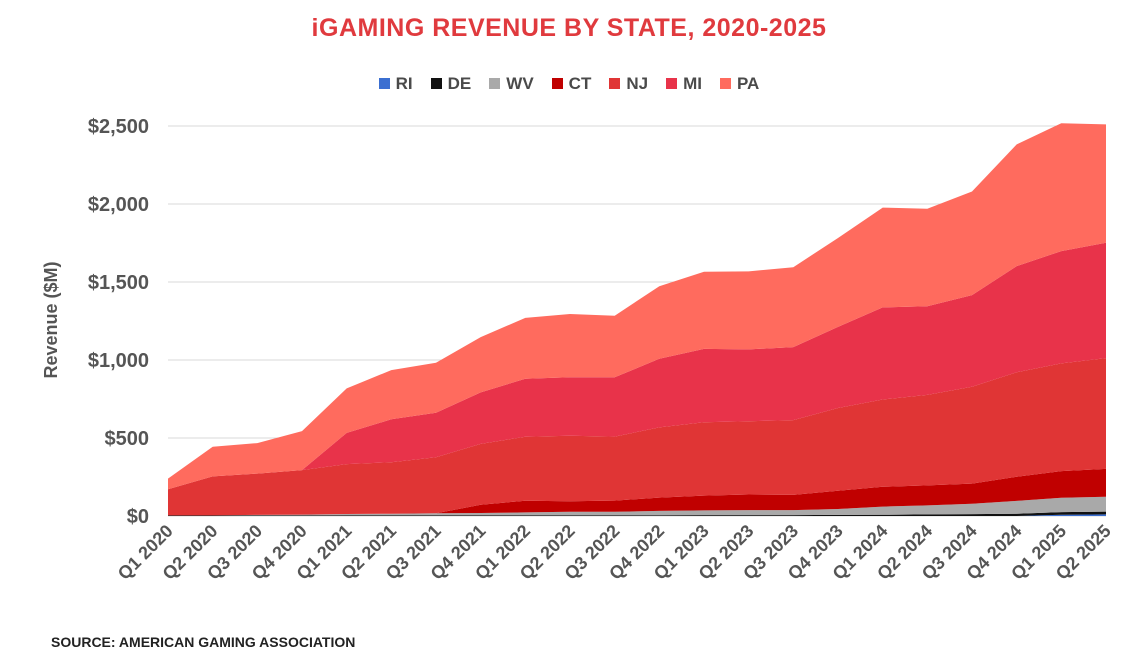 Image resolution: width=1138 pixels, height=672 pixels. Describe the element at coordinates (725, 83) in the screenshot. I see `legend-swatch-pa` at that location.